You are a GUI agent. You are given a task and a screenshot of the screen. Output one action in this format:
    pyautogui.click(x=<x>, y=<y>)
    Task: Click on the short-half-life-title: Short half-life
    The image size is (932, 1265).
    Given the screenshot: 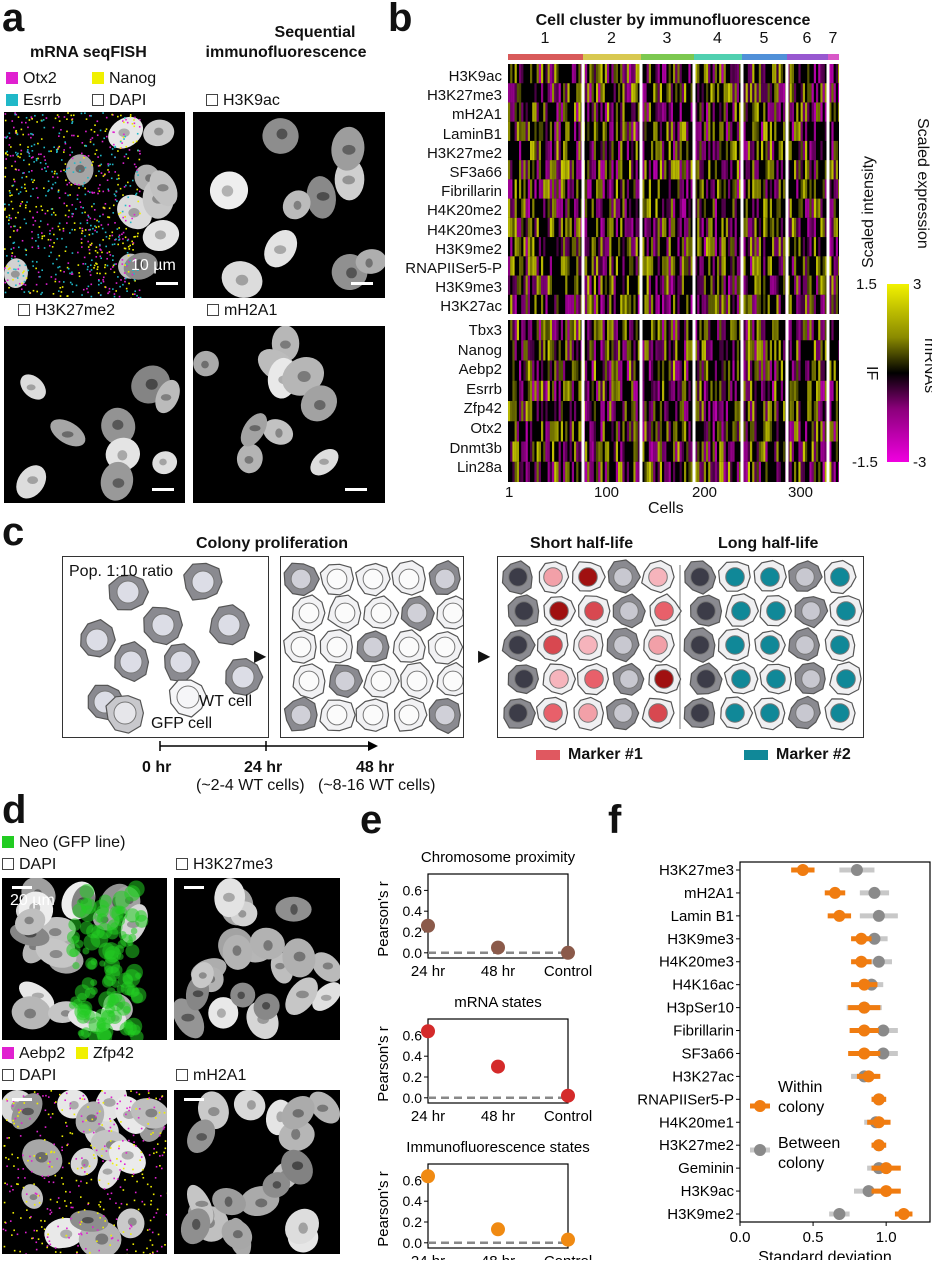 What is the action you would take?
    pyautogui.click(x=581, y=544)
    